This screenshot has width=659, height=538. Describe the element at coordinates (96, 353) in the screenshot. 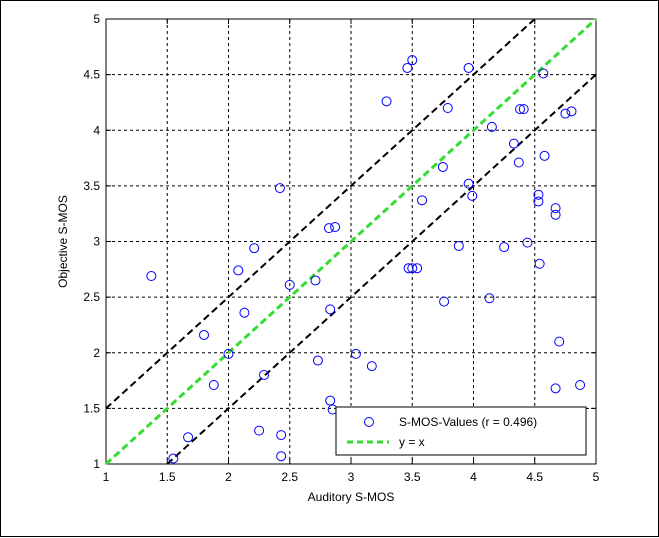

I see `y-tick-label: 2` at that location.